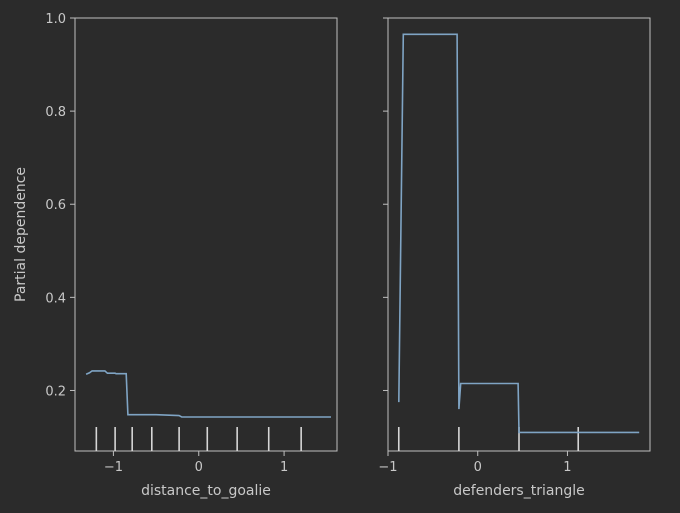 The width and height of the screenshot is (680, 513). What do you see at coordinates (206, 491) in the screenshot?
I see `x-axis-label: distance_to_goalie` at bounding box center [206, 491].